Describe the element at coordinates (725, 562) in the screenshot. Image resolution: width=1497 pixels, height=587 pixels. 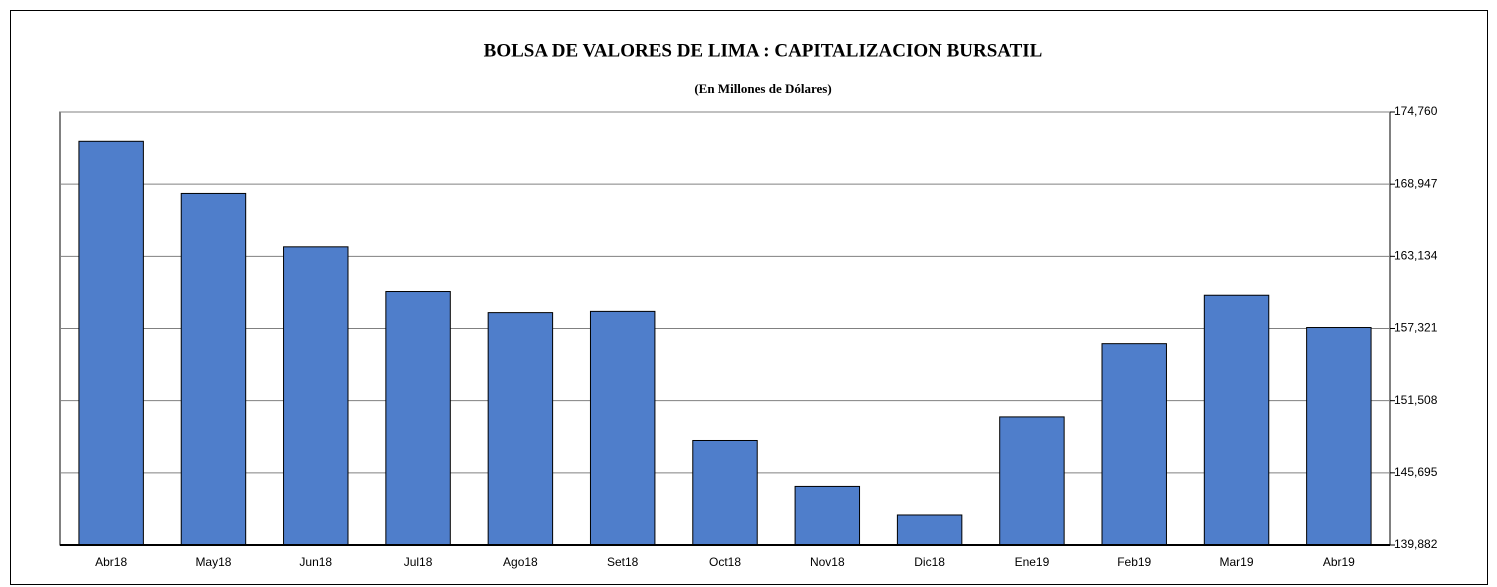
I see `x-tick-label: Oct18` at that location.